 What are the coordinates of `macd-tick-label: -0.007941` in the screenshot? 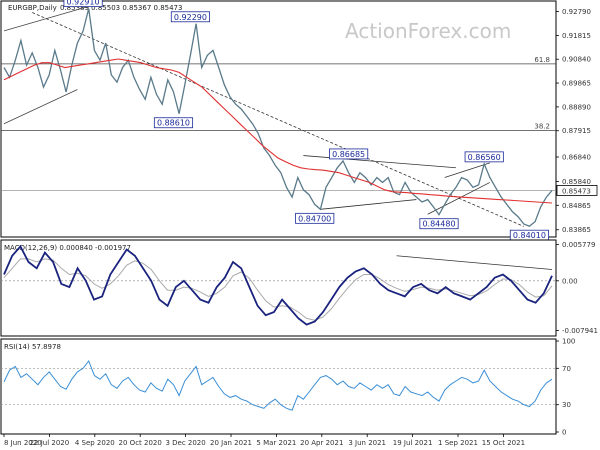 It's located at (580, 331).